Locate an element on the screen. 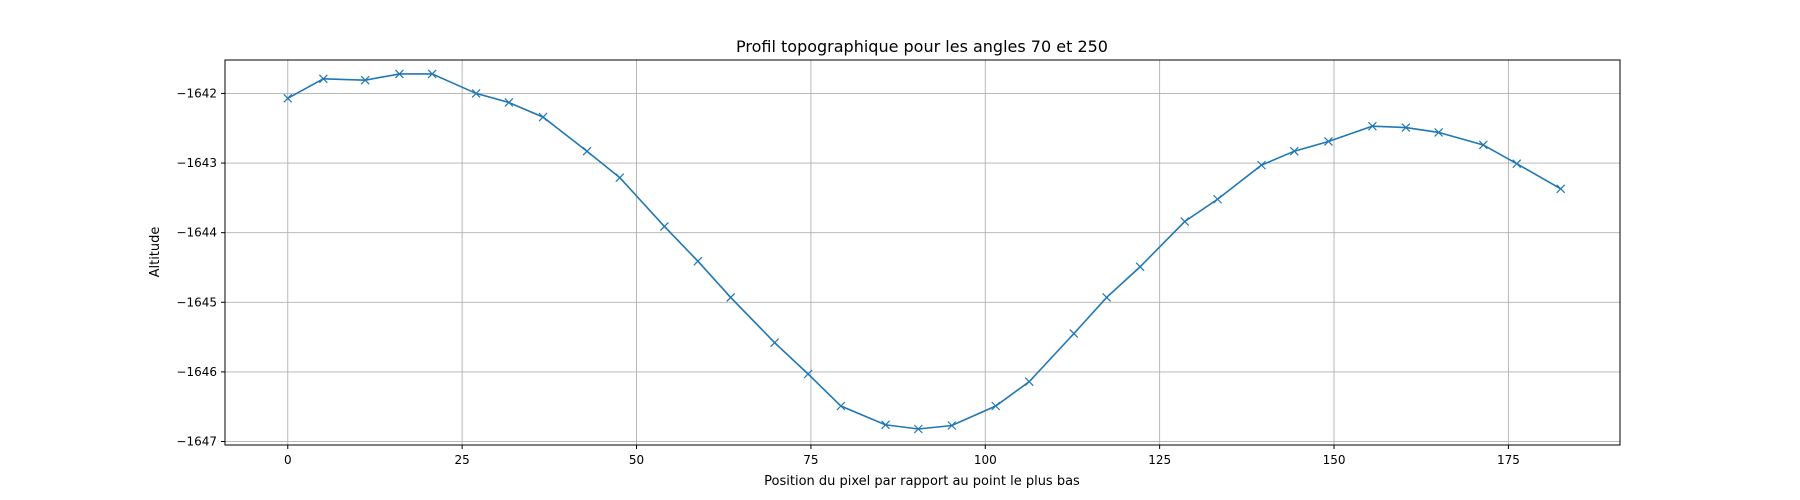 This screenshot has height=500, width=1800. y-tick-label: −1642 is located at coordinates (196, 93).